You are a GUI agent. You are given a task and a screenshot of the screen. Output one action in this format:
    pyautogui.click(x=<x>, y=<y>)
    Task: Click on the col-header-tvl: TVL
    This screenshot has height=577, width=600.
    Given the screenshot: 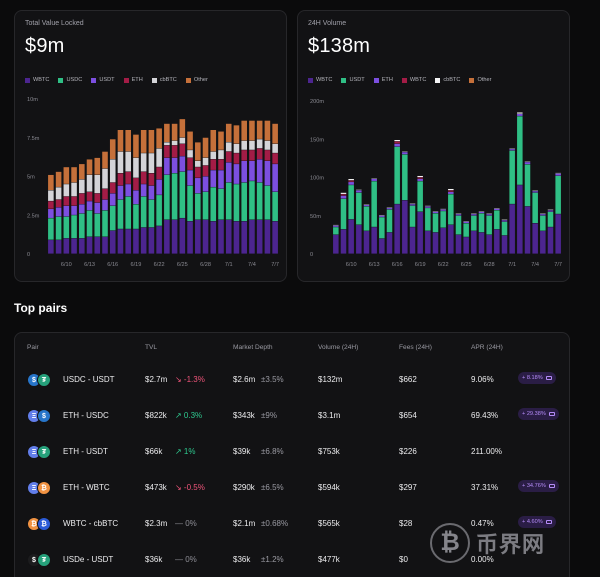 What is the action you would take?
    pyautogui.click(x=151, y=347)
    